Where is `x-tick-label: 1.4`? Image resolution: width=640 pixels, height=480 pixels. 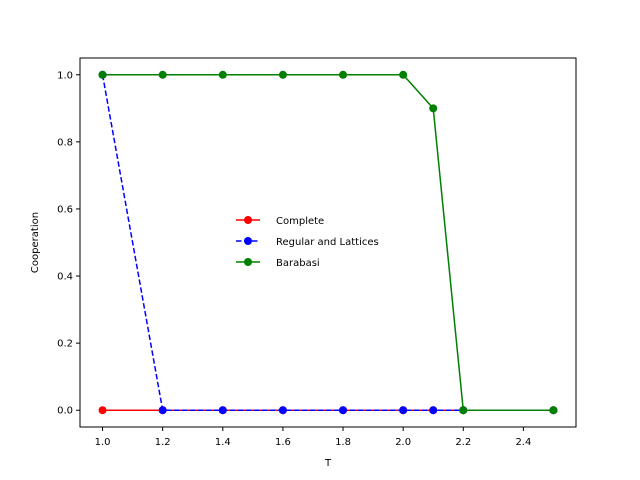
x-tick-label: 1.4 is located at coordinates (223, 442).